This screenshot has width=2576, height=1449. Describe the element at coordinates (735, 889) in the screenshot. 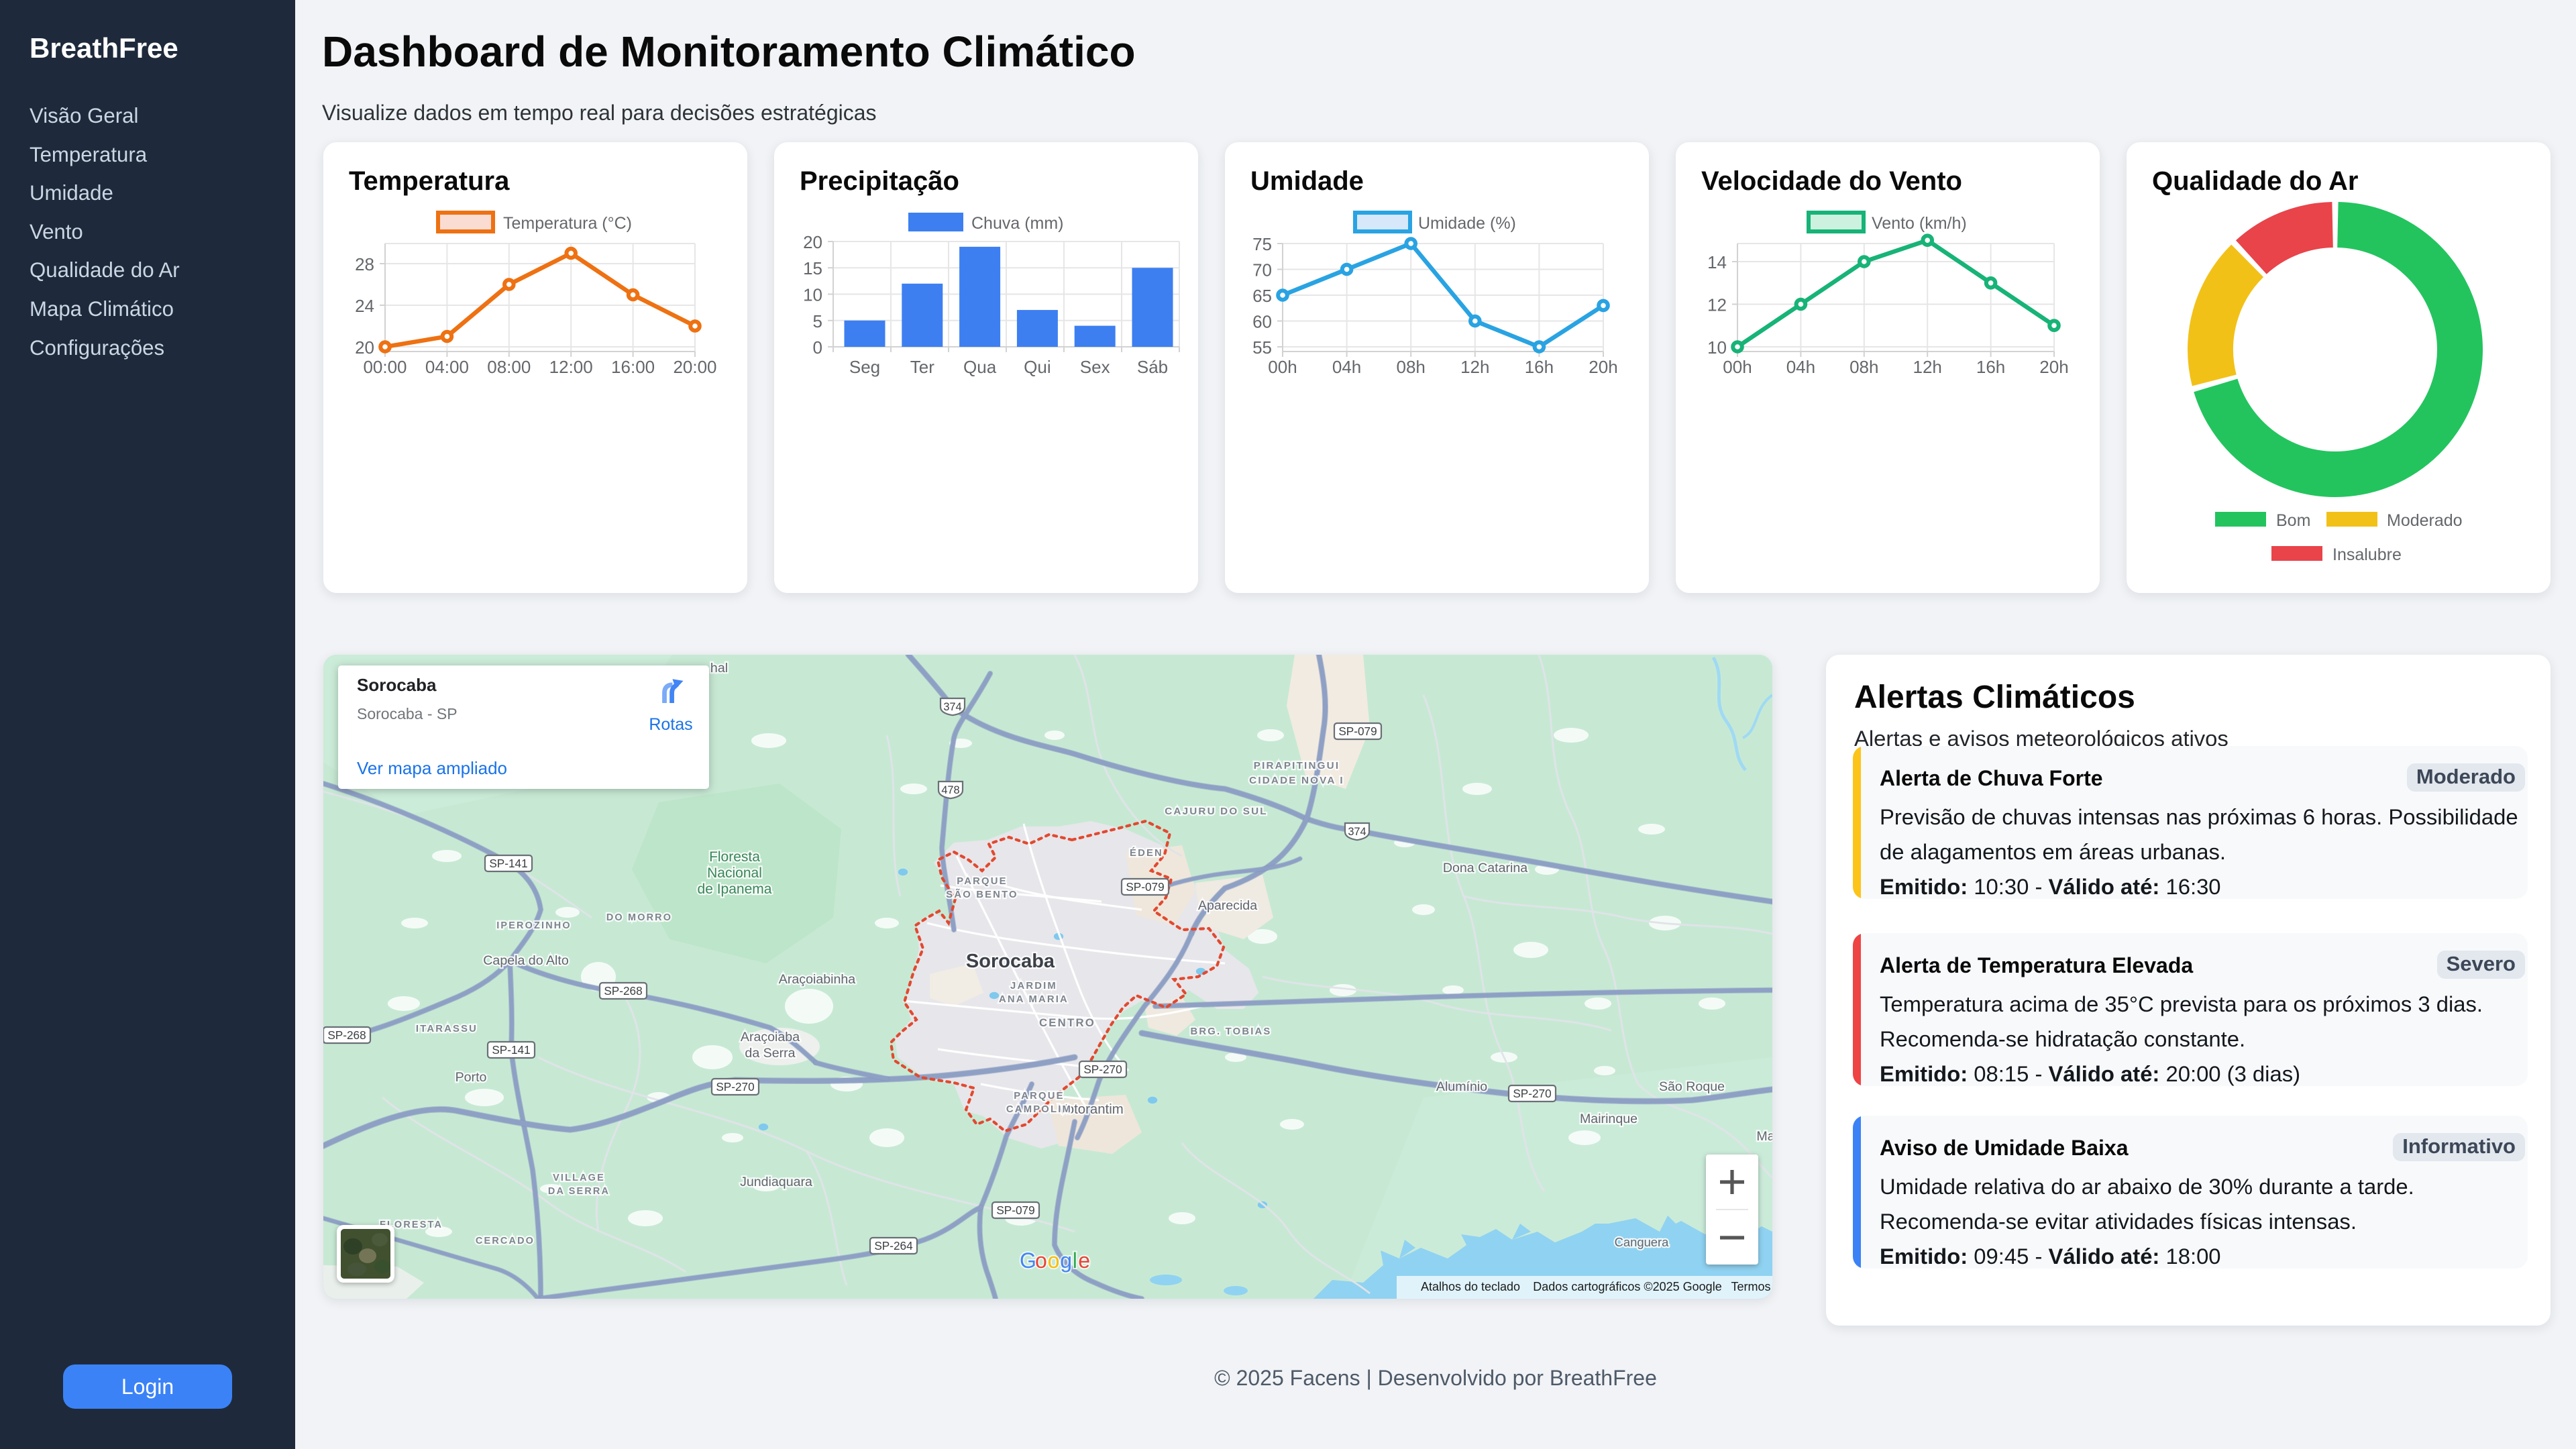

I see `svg-text: de Ipanema` at that location.